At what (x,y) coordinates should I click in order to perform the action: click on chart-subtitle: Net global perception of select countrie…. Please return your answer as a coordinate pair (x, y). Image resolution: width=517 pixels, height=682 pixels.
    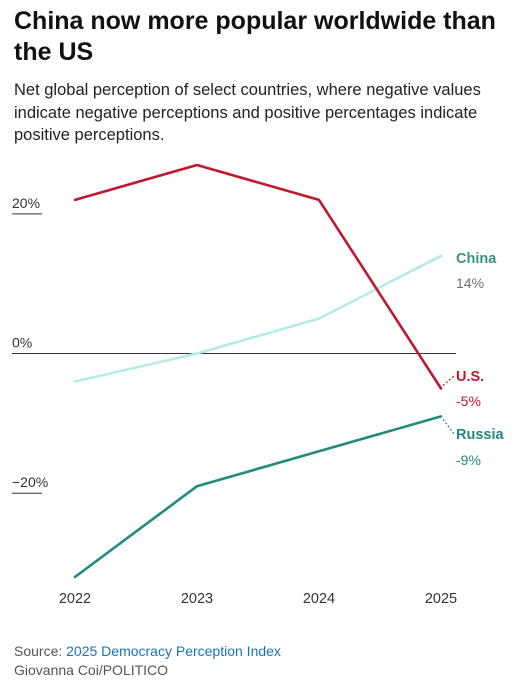
    Looking at the image, I should click on (247, 112).